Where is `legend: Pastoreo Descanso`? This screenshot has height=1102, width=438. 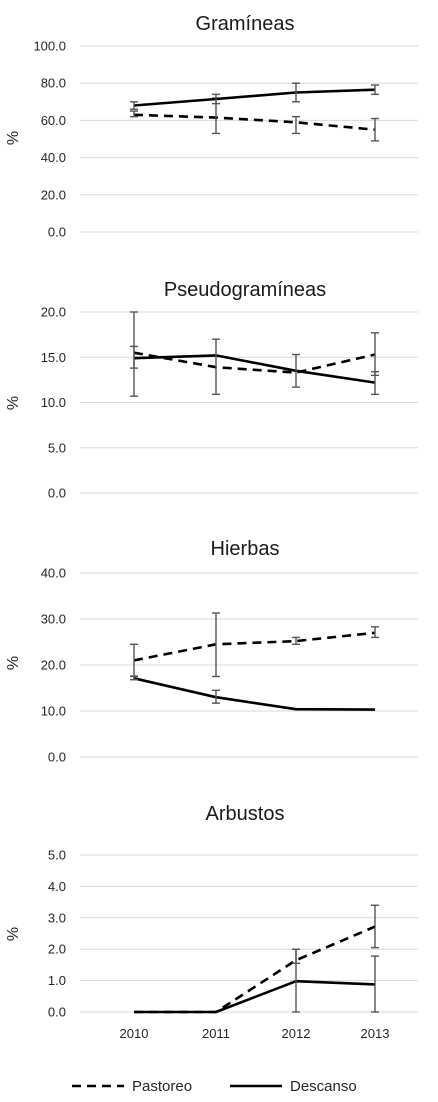 legend: Pastoreo Descanso is located at coordinates (214, 1086).